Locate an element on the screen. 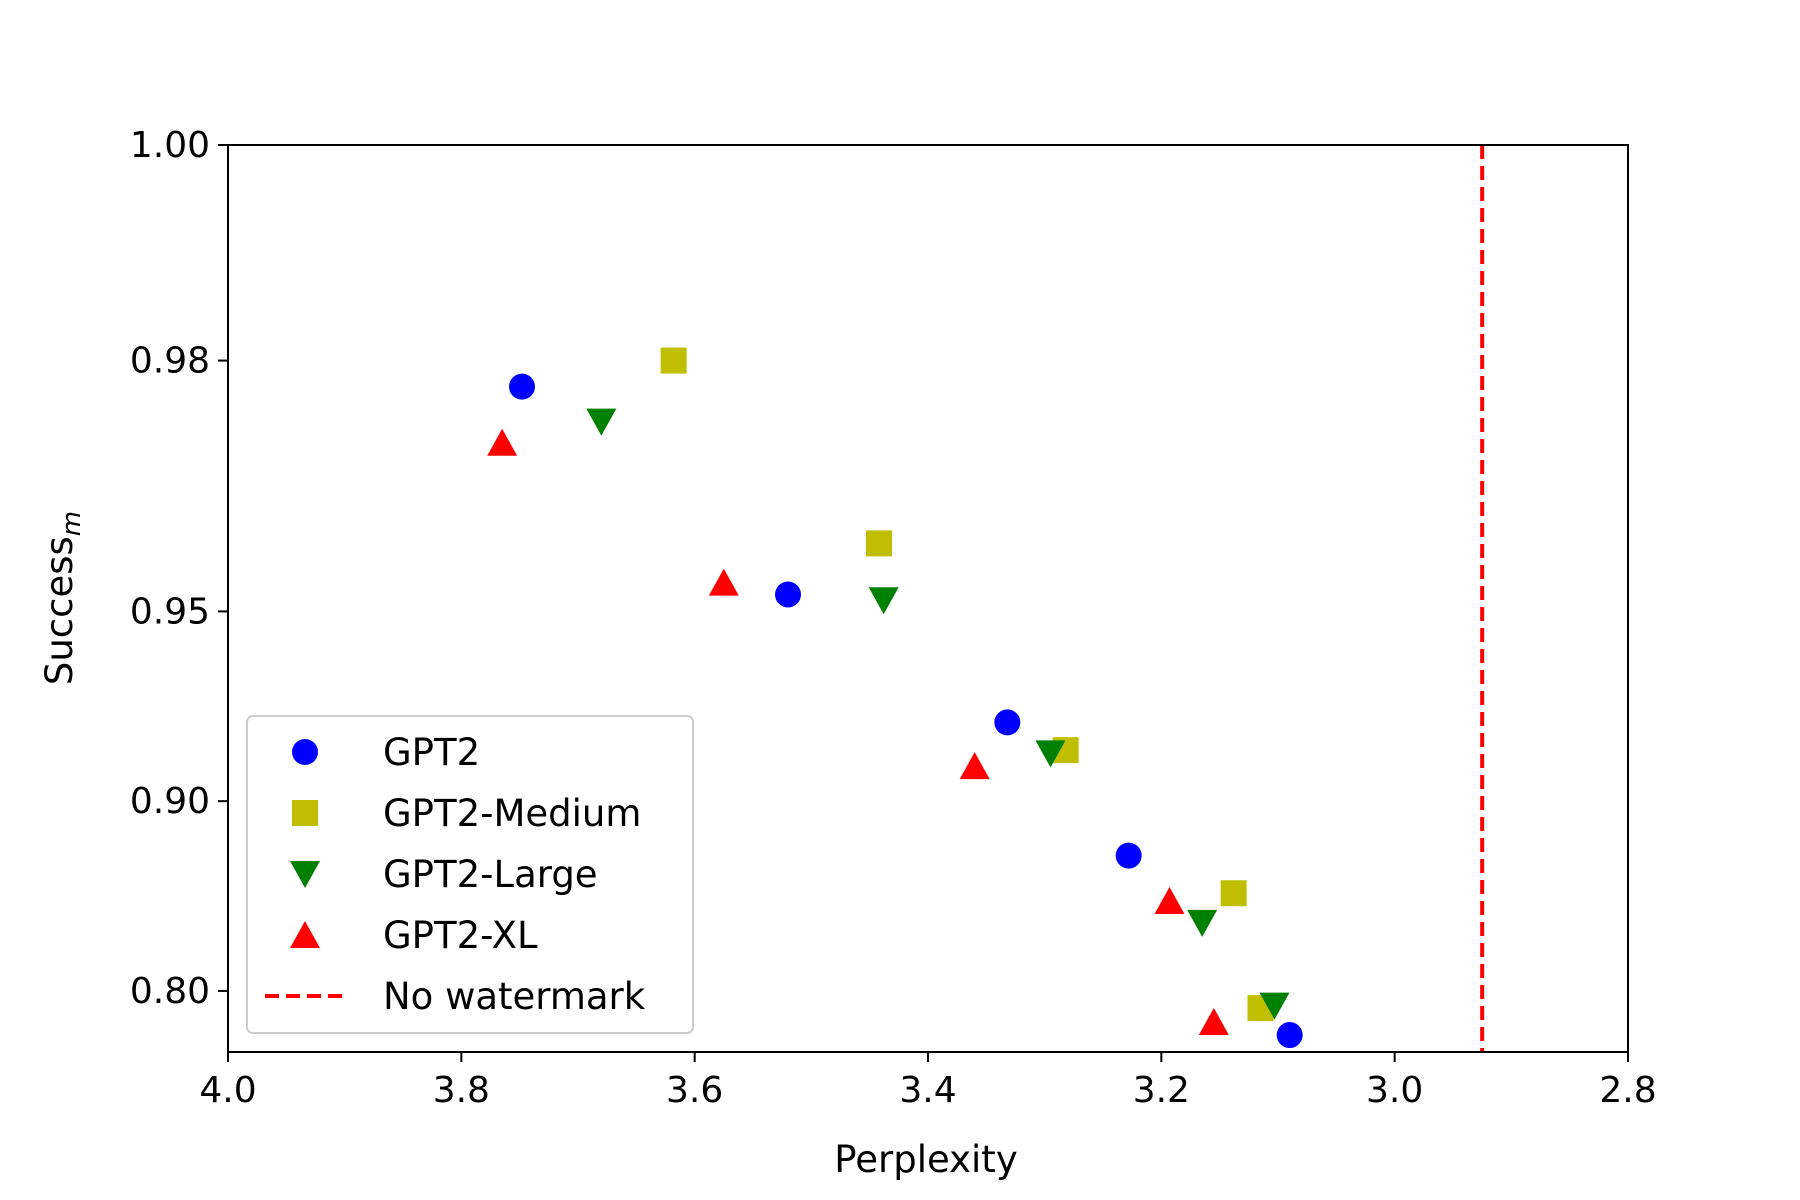  x-axis: 4.0 3.8 3.6 3.4 3.2 3.0 2.8 is located at coordinates (928, 1081).